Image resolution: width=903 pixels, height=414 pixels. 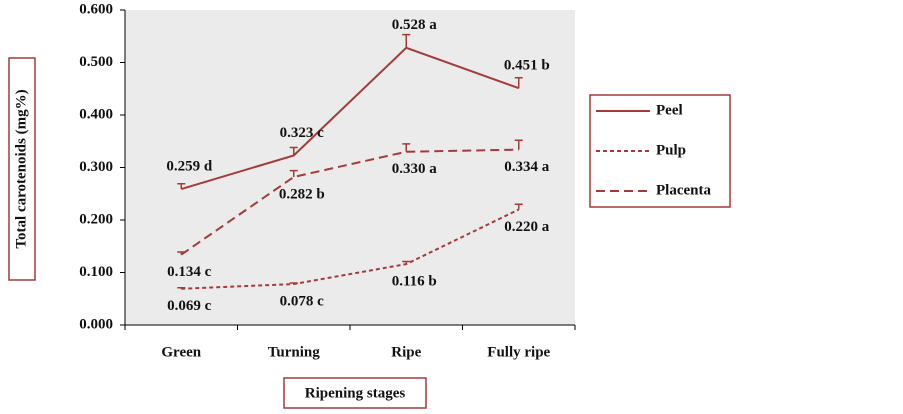 What do you see at coordinates (96, 324) in the screenshot?
I see `y-tick-label: 0.000` at bounding box center [96, 324].